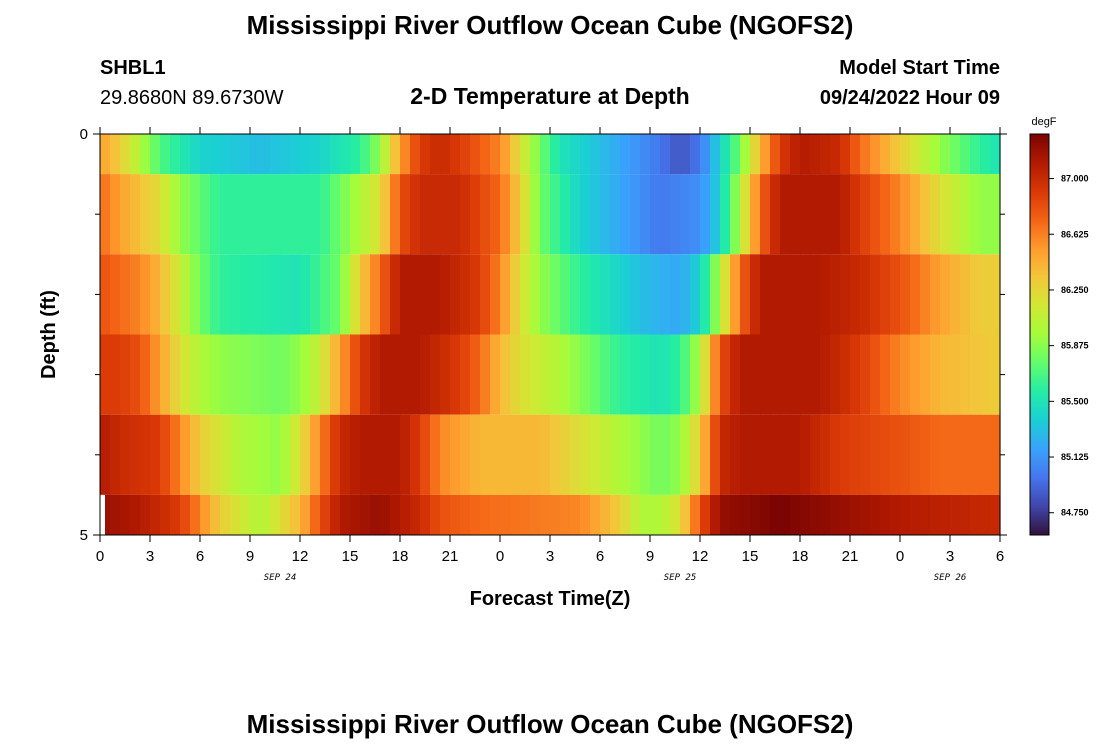 The height and width of the screenshot is (750, 1100). Describe the element at coordinates (84, 535) in the screenshot. I see `y-tick-label: 5` at that location.